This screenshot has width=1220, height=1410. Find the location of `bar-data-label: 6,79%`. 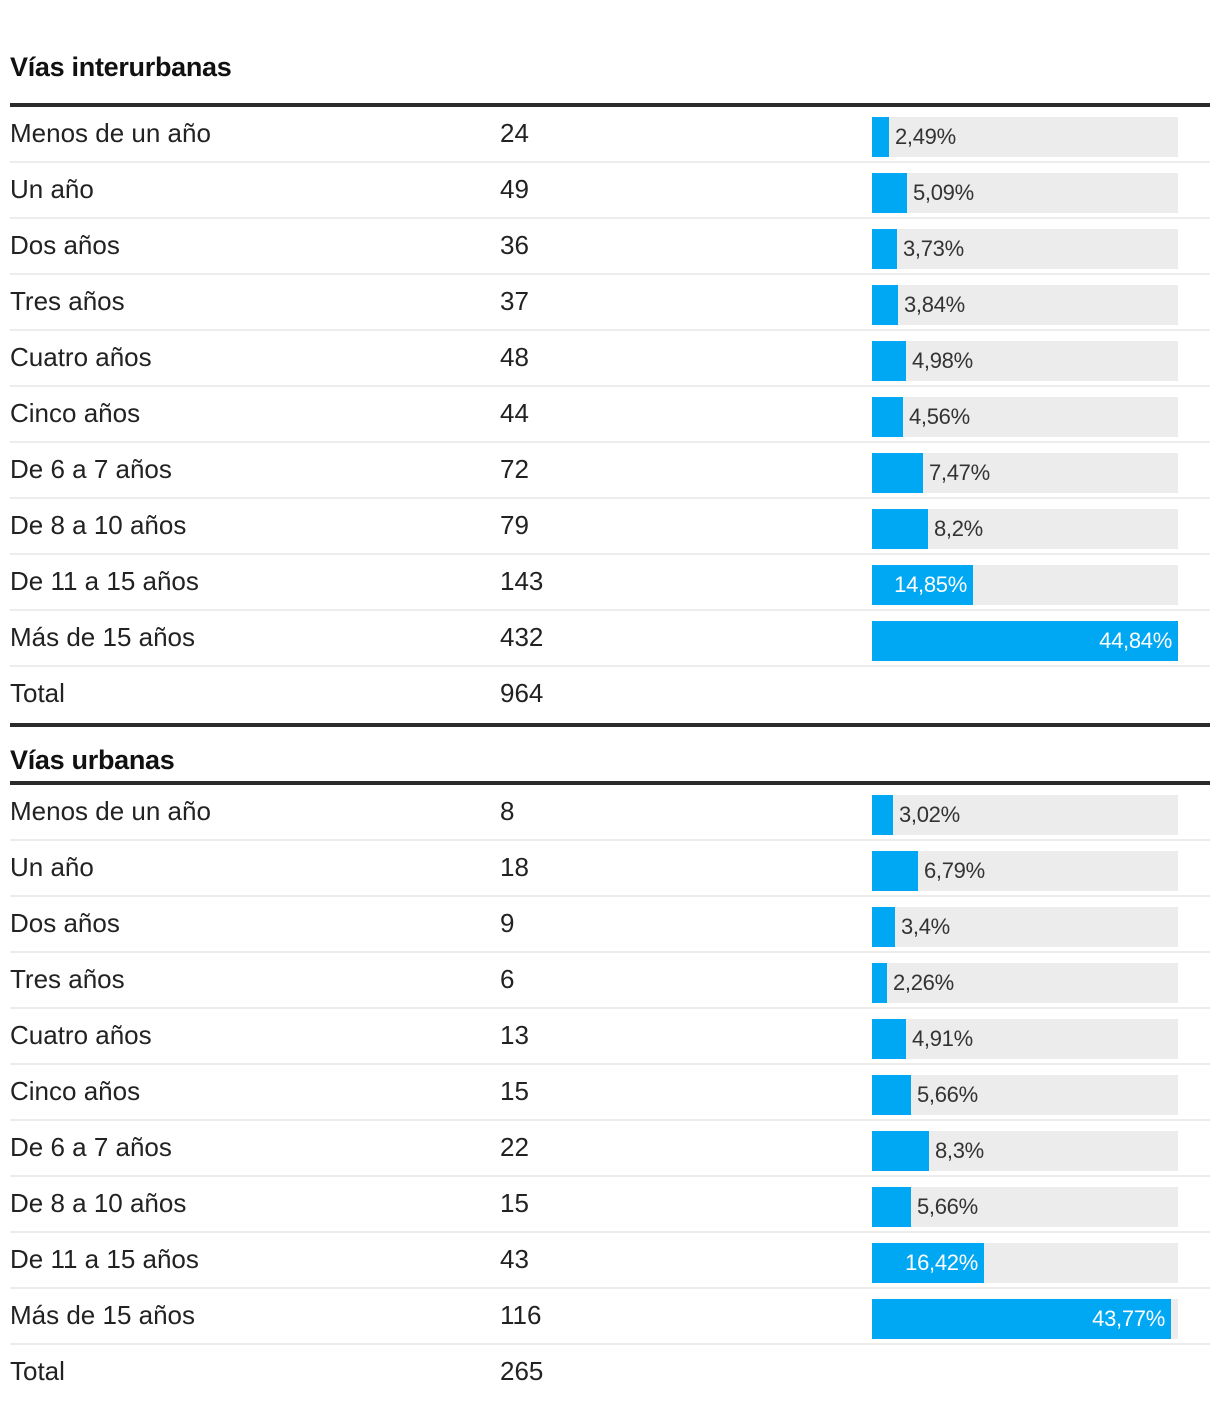

bar-data-label: 6,79% is located at coordinates (954, 870).